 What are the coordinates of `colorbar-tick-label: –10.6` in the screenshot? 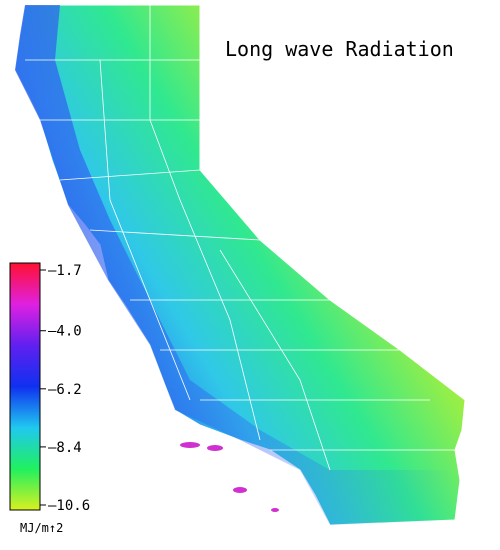 It's located at (69, 506).